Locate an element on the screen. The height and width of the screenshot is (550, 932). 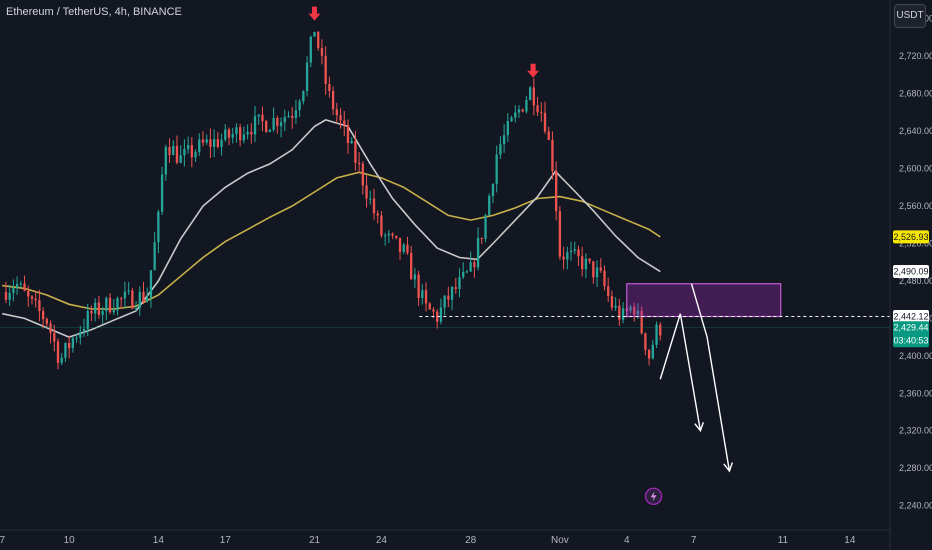
top-marker-arrow-icon is located at coordinates (314, 13).